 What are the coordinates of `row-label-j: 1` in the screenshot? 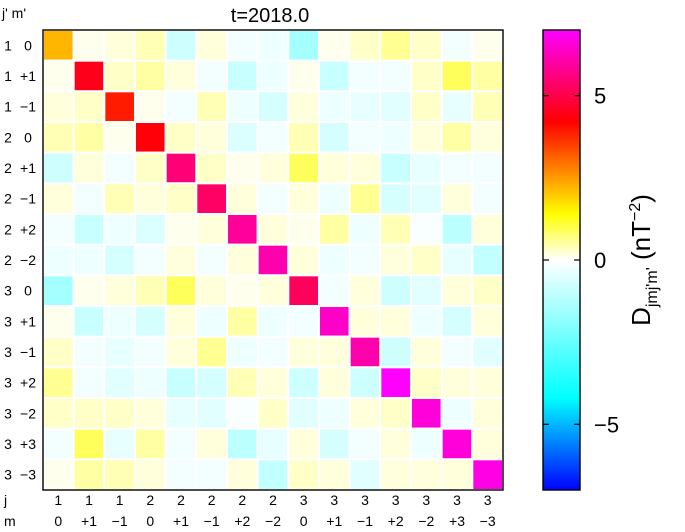 It's located at (8, 45).